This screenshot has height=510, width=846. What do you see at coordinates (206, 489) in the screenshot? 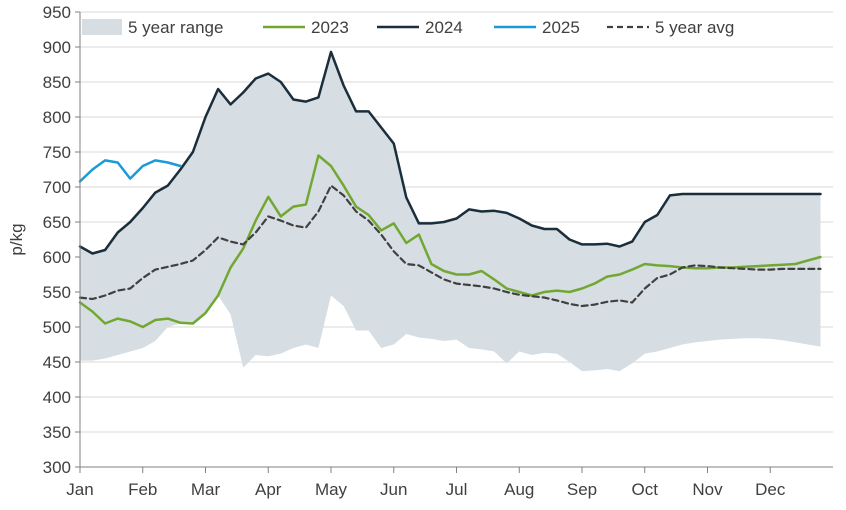
I see `x-tick-label: Mar` at bounding box center [206, 489].